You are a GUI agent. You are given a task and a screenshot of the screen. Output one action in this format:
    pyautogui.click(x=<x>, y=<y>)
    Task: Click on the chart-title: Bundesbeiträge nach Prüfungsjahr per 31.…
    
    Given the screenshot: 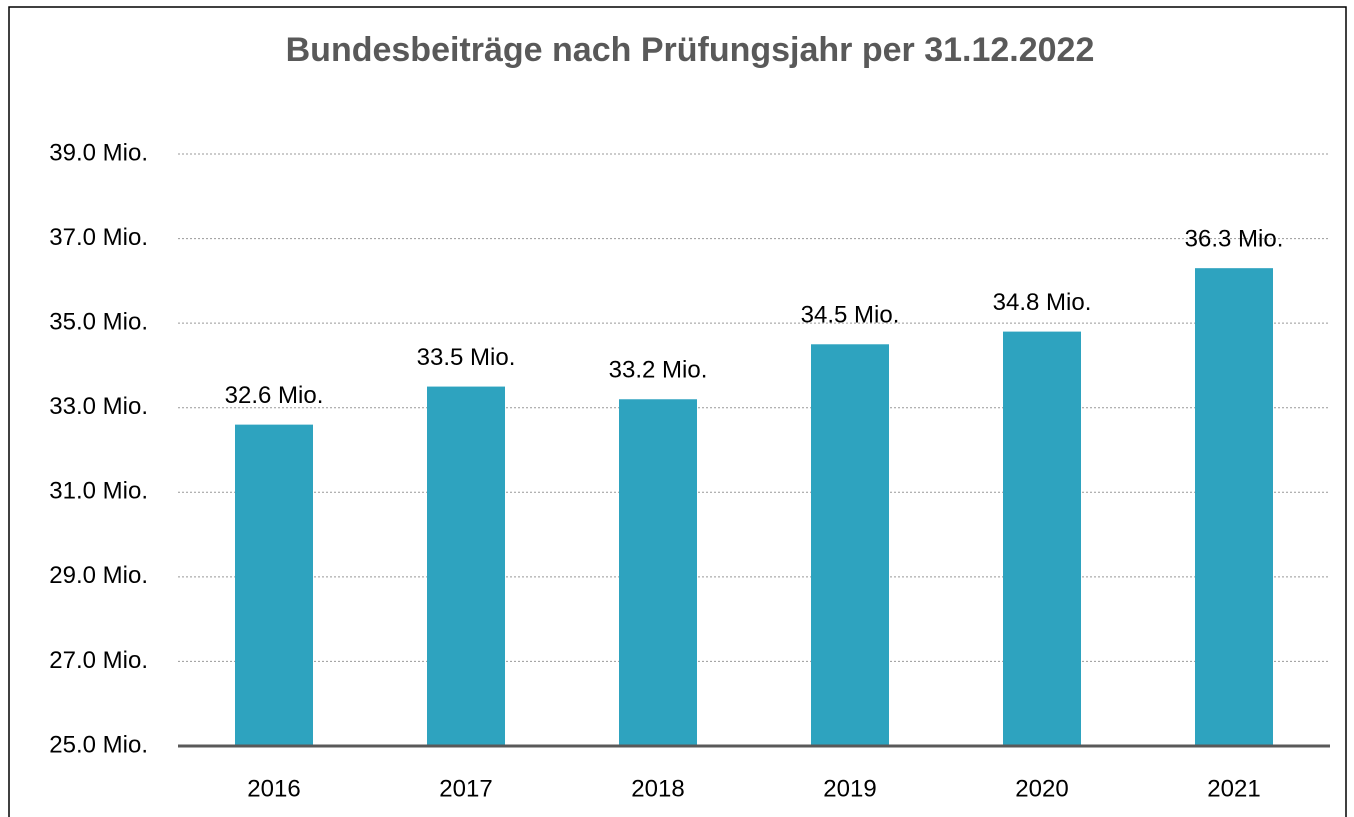 What is the action you would take?
    pyautogui.click(x=690, y=50)
    